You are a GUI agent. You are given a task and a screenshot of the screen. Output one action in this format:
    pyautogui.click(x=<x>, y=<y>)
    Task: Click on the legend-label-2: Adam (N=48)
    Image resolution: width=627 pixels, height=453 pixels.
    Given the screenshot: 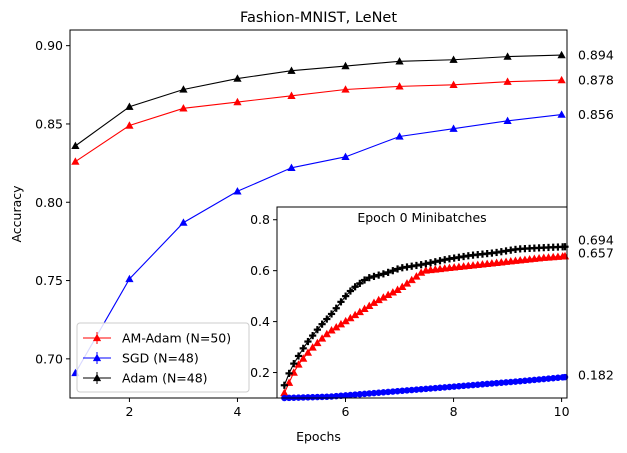 What is the action you would take?
    pyautogui.click(x=165, y=378)
    